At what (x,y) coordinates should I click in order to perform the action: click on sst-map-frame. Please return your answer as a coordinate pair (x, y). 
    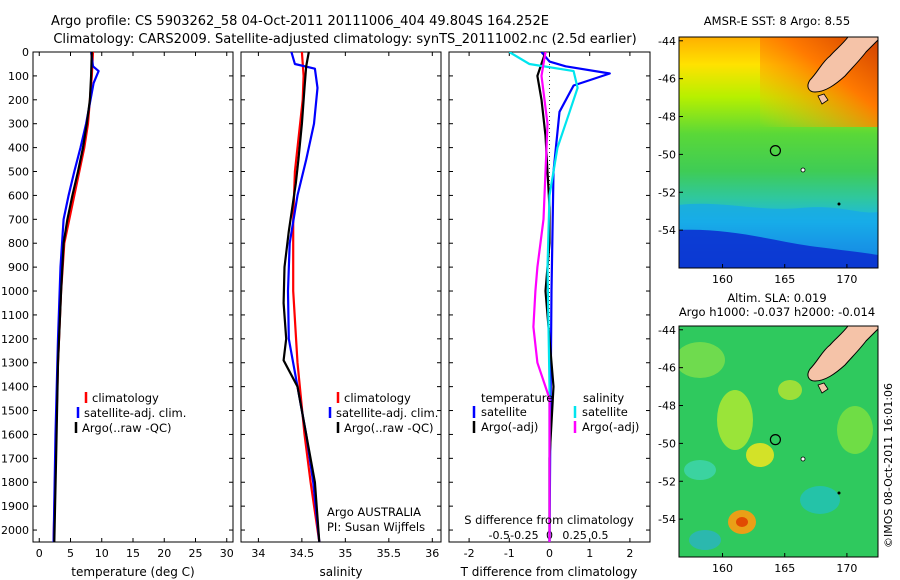
    Looking at the image, I should click on (778, 152).